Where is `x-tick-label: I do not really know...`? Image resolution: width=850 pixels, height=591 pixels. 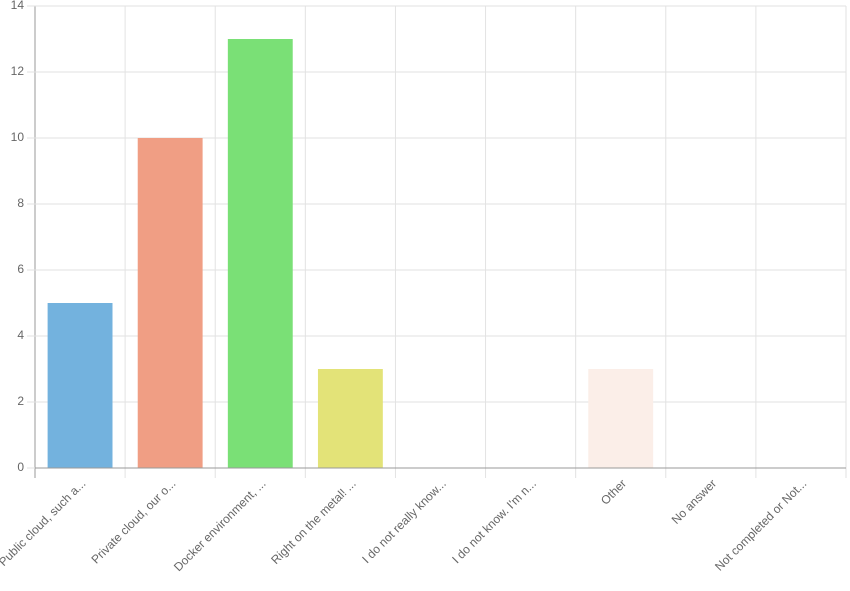 x-tick-label: I do not really know... is located at coordinates (404, 521).